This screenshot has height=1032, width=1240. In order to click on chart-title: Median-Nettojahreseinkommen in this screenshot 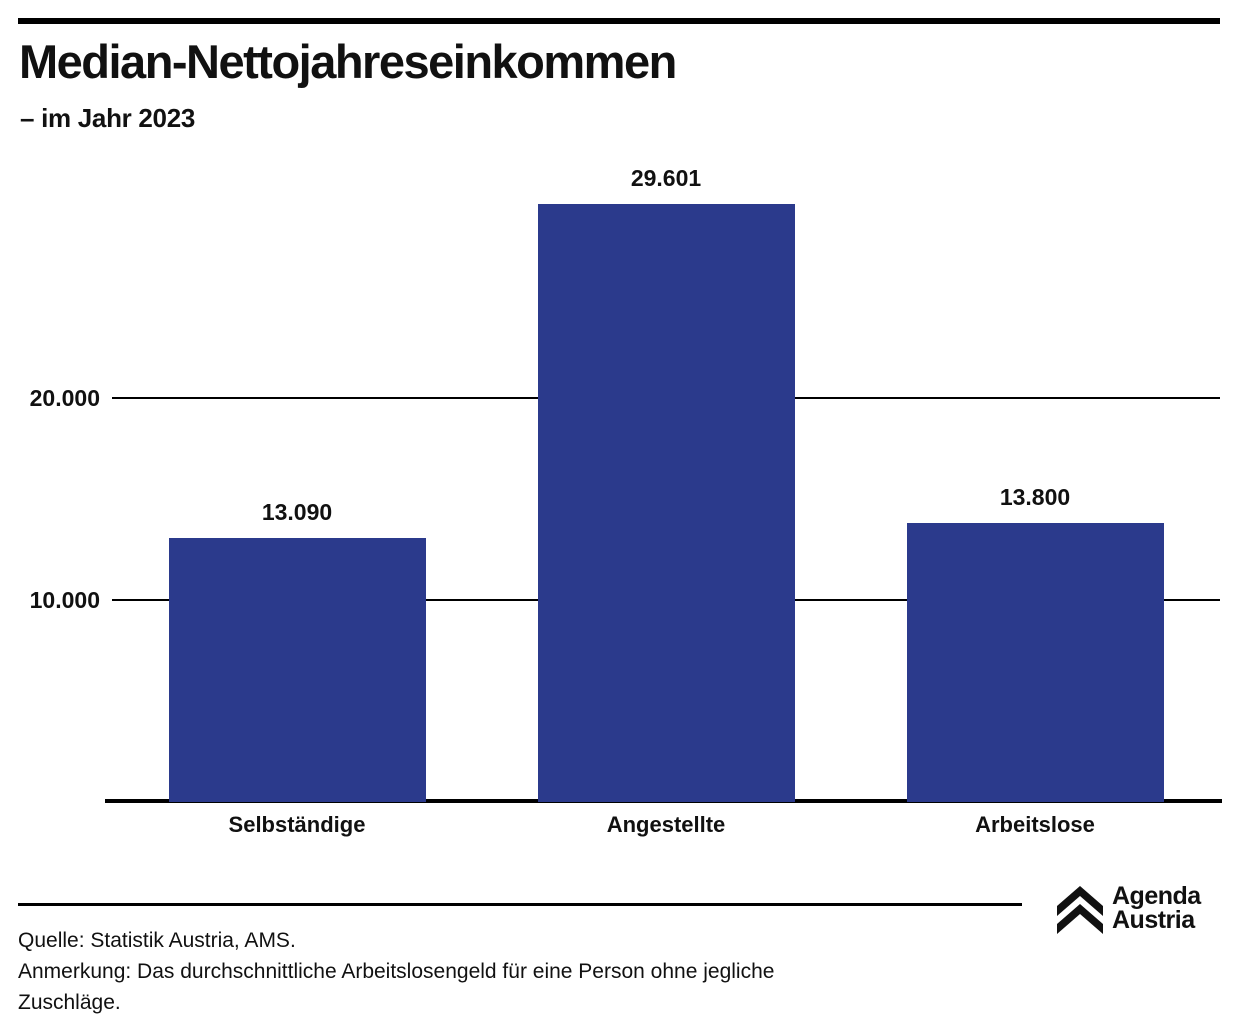, I will do `click(348, 61)`.